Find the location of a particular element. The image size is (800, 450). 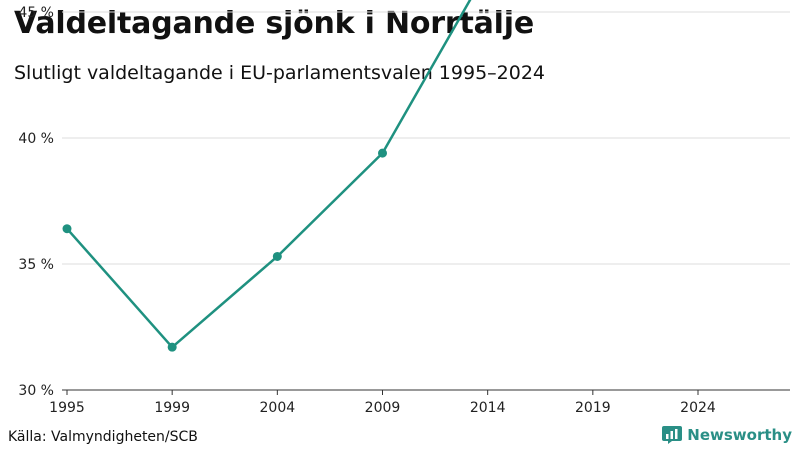

y-tick-label-40: 40 % is located at coordinates (36, 139).